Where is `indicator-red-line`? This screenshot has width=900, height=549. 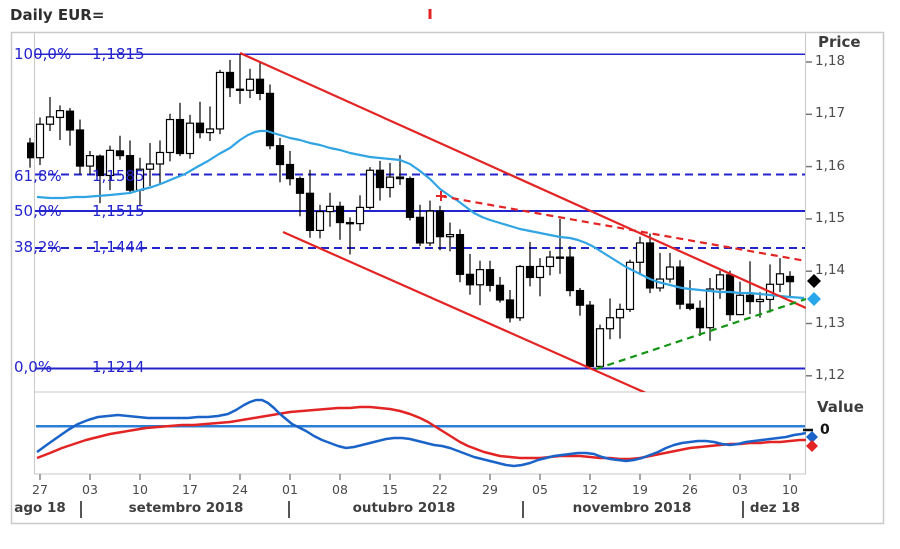 indicator-red-line is located at coordinates (421, 433).